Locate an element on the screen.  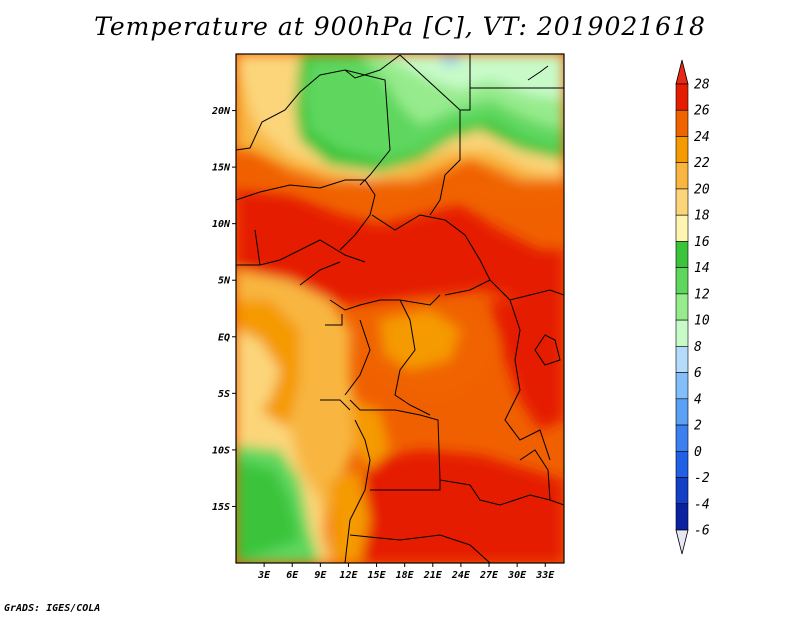
colorbar-label: 28 is located at coordinates (702, 85).